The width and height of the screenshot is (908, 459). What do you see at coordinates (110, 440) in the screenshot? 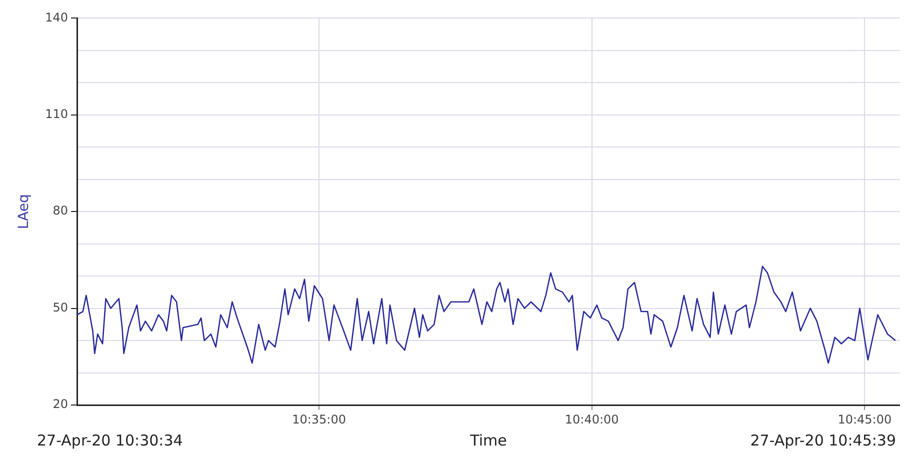
I see `text: 27-Apr-20 10:30:34` at bounding box center [110, 440].